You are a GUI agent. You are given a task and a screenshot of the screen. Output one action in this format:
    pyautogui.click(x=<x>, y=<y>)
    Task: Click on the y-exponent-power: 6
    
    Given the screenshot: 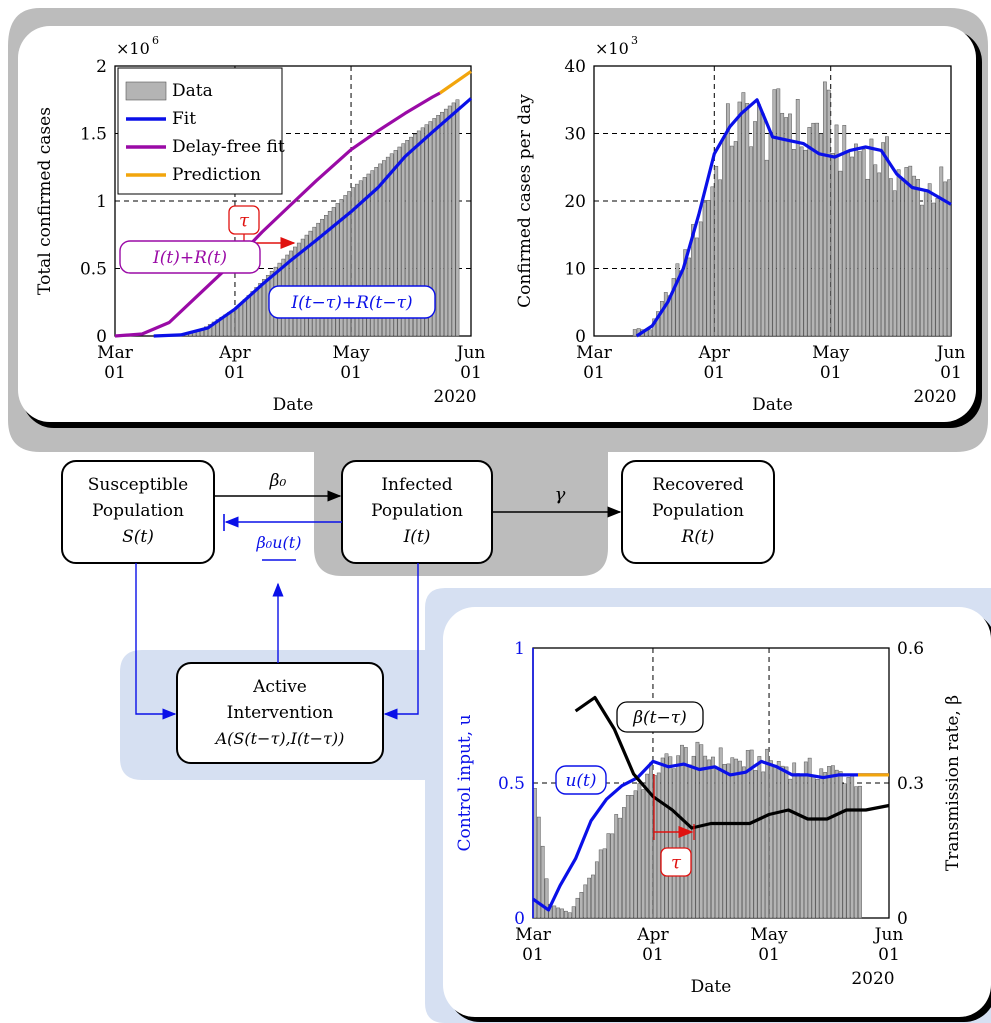 What is the action you would take?
    pyautogui.click(x=155, y=40)
    